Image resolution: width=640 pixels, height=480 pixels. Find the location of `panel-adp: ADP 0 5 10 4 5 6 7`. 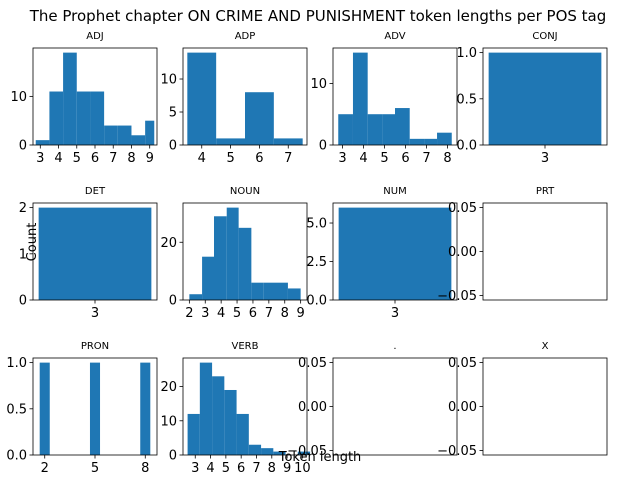

panel-adp: ADP 0 5 10 4 5 6 7 is located at coordinates (234, 98).